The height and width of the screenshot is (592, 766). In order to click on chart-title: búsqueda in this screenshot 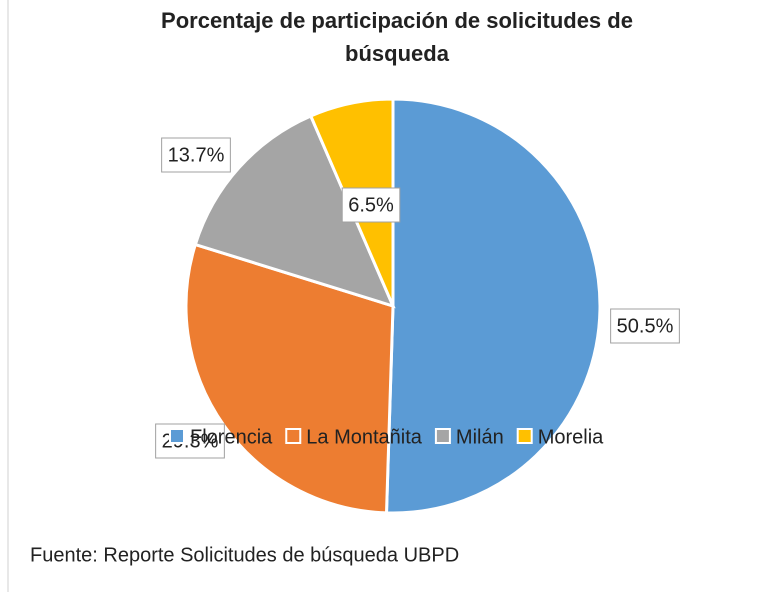, I will do `click(397, 53)`.